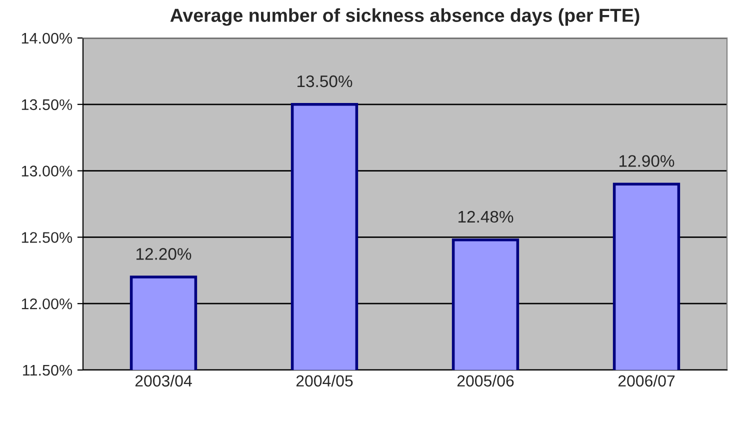  Describe the element at coordinates (485, 380) in the screenshot. I see `x-tick-label: 2005/06` at that location.